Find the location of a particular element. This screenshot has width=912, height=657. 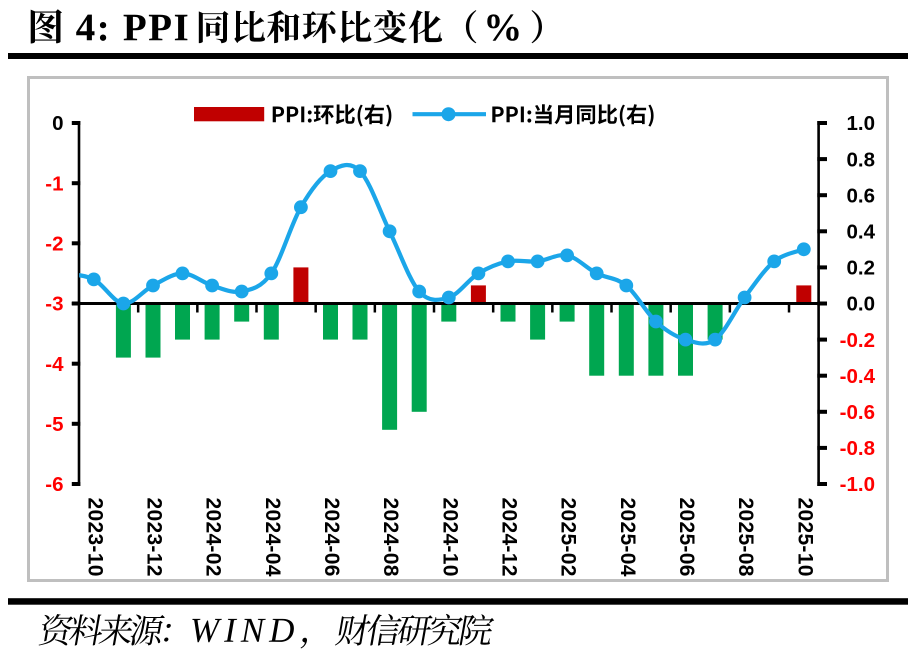

svg-text: -6 is located at coordinates (54, 484).